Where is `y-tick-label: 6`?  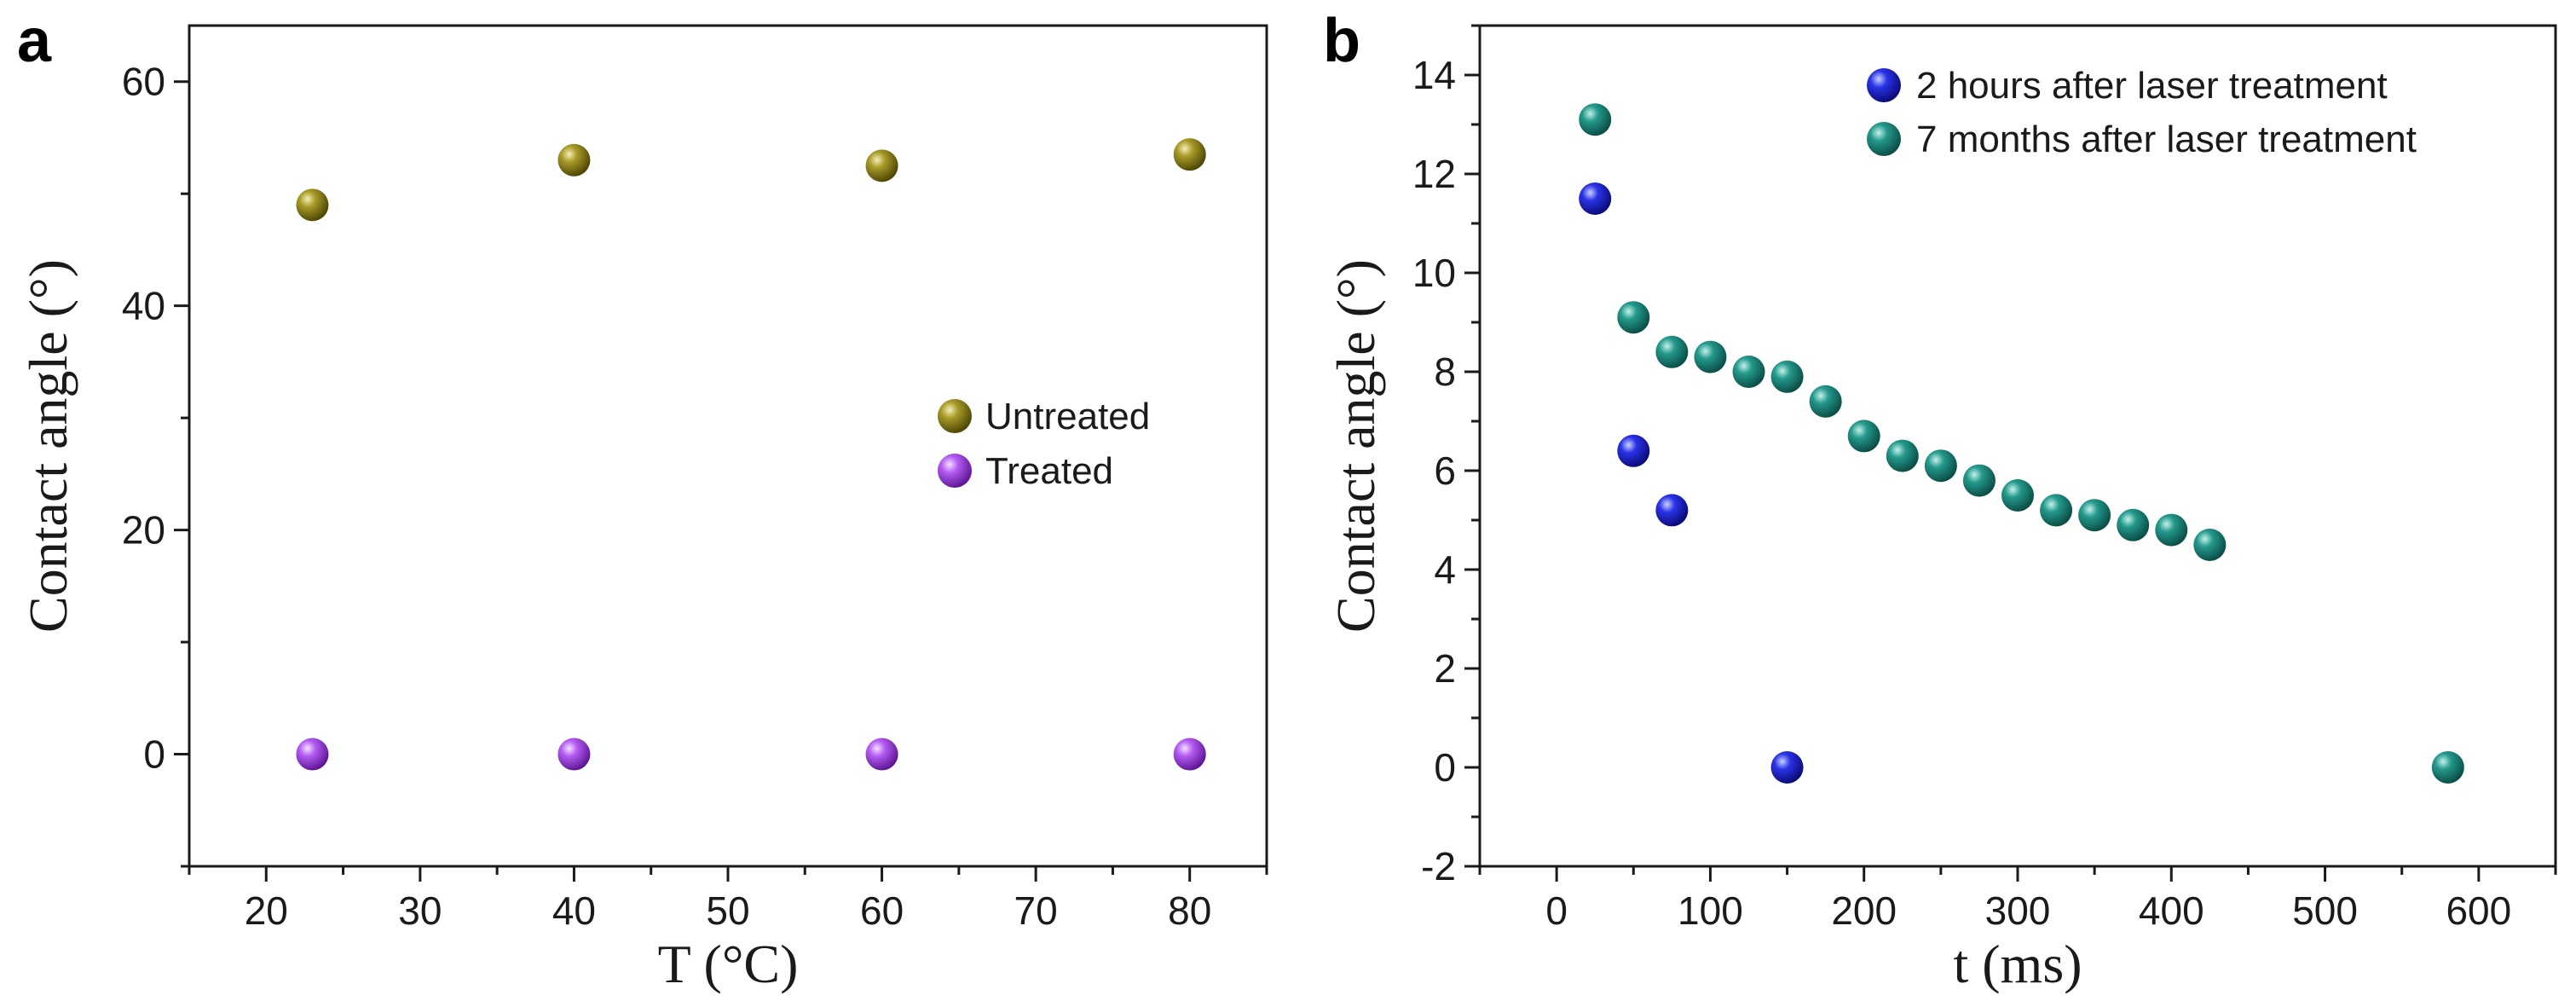
y-tick-label: 6 is located at coordinates (1445, 470).